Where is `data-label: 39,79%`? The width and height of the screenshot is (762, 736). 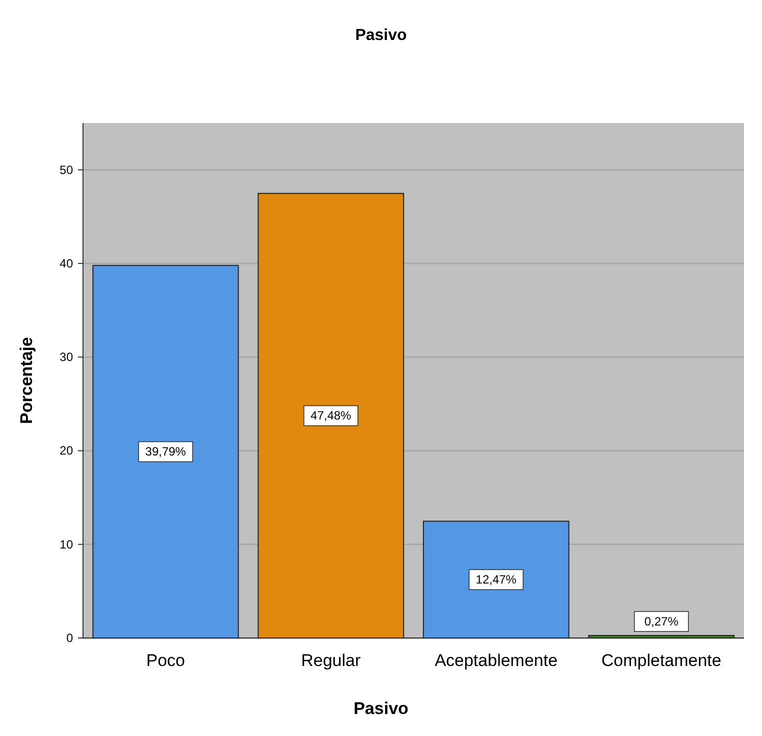 data-label: 39,79% is located at coordinates (165, 451).